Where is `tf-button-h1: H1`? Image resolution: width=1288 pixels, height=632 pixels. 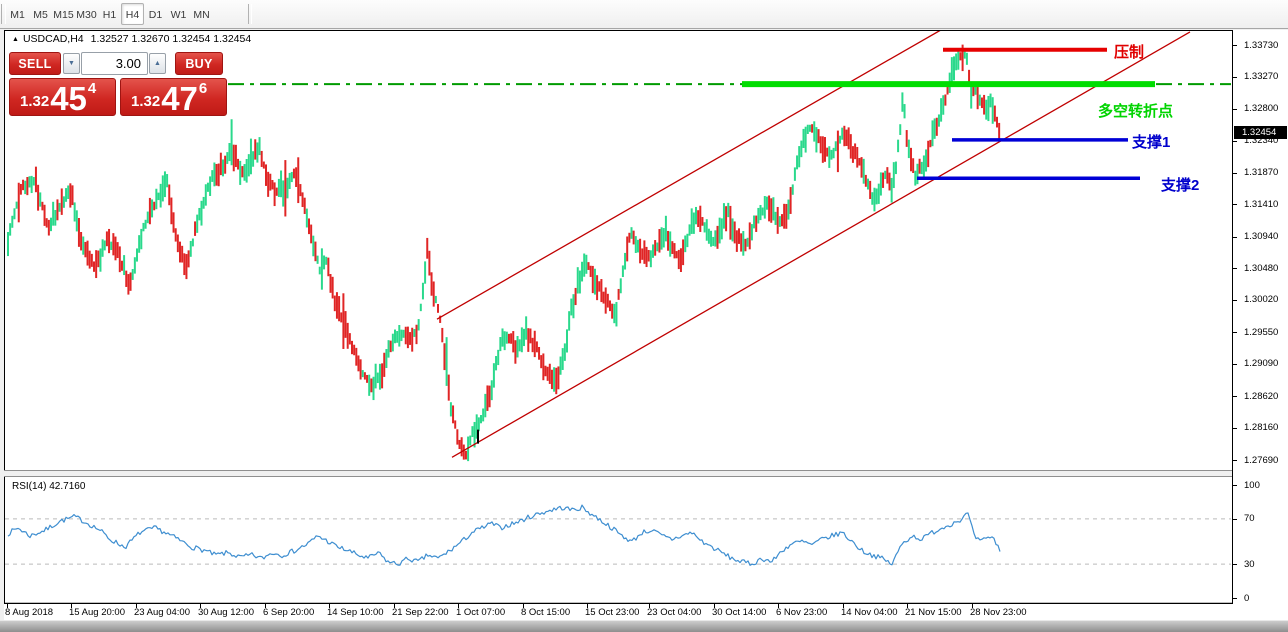
tf-button-h1: H1 is located at coordinates (109, 15).